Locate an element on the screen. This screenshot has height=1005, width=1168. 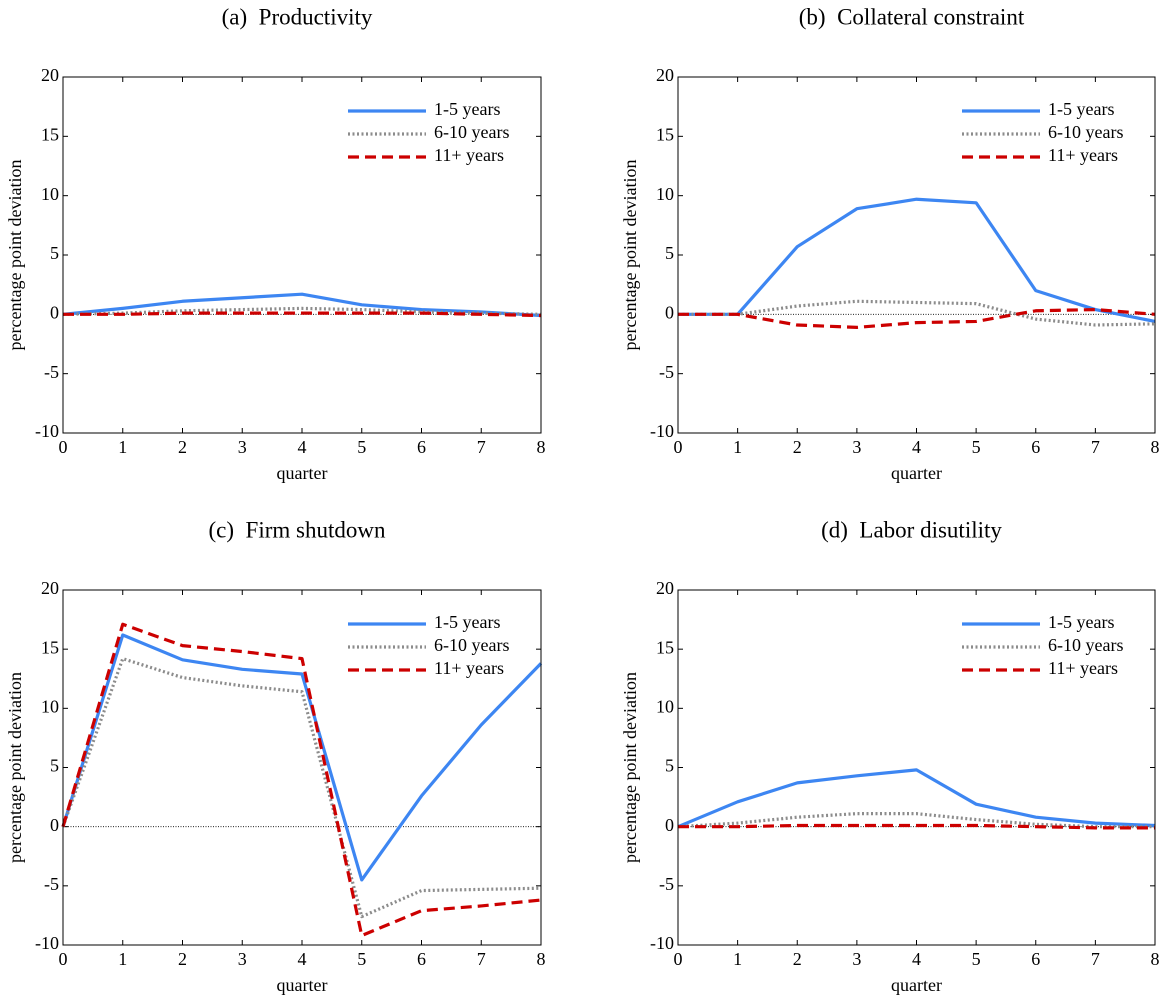
panel-title: (c) Firm shutdown is located at coordinates (297, 529).